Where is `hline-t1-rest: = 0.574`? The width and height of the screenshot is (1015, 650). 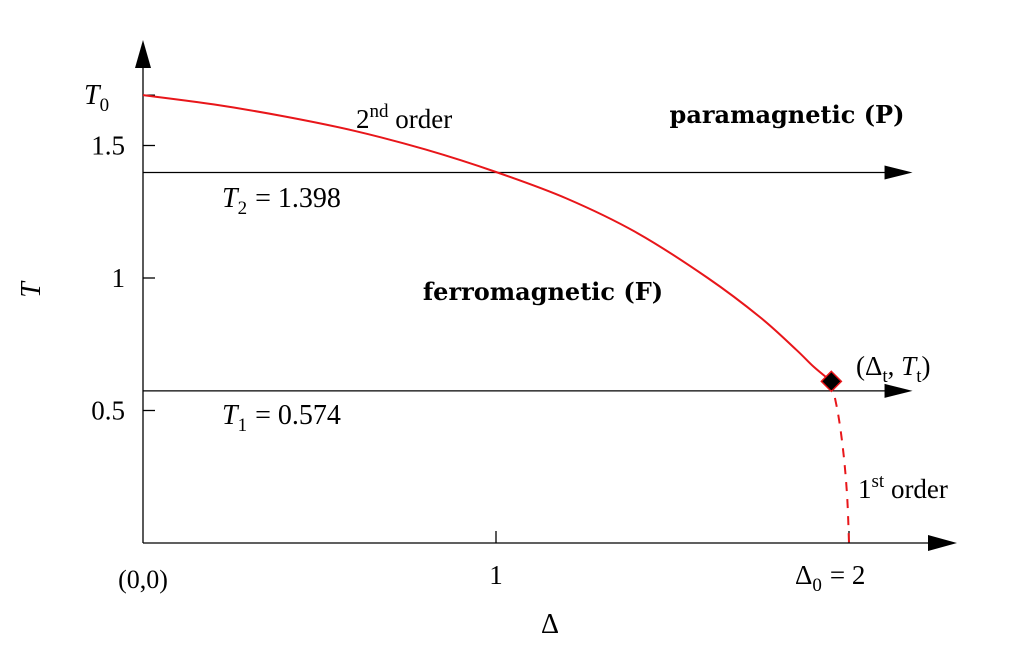
hline-t1-rest: = 0.574 is located at coordinates (298, 415).